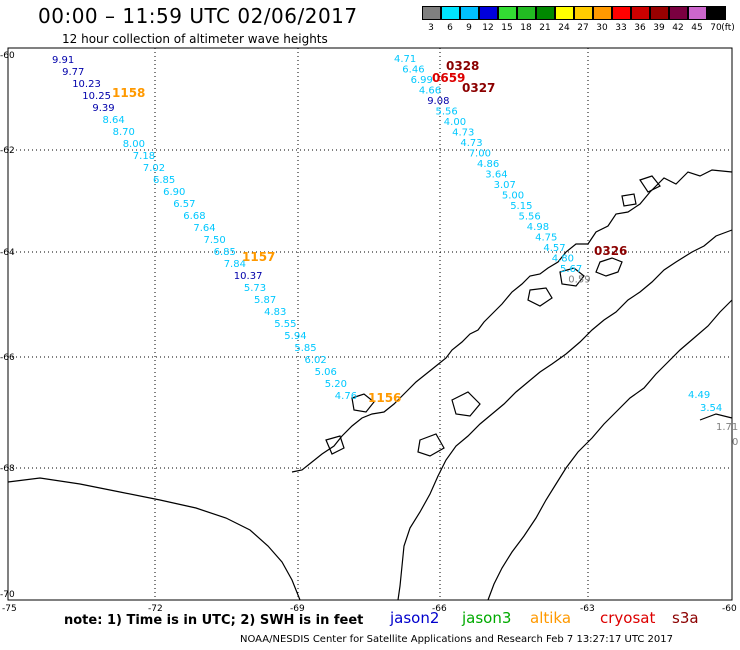  Describe the element at coordinates (439, 609) in the screenshot. I see `lon-label: -66` at that location.